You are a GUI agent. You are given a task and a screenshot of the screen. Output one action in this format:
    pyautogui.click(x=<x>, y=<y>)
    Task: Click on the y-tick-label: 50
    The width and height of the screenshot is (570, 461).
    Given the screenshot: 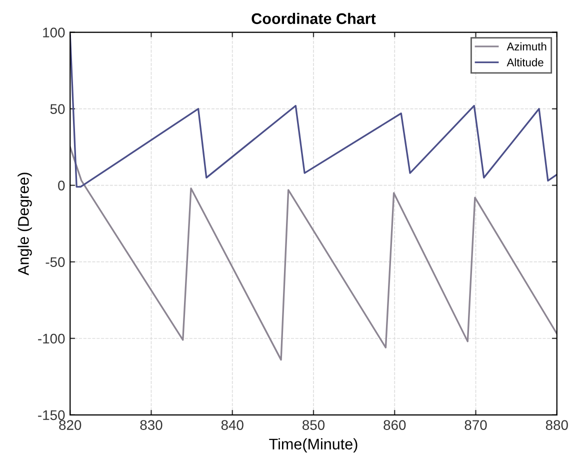 What is the action you would take?
    pyautogui.click(x=57, y=109)
    